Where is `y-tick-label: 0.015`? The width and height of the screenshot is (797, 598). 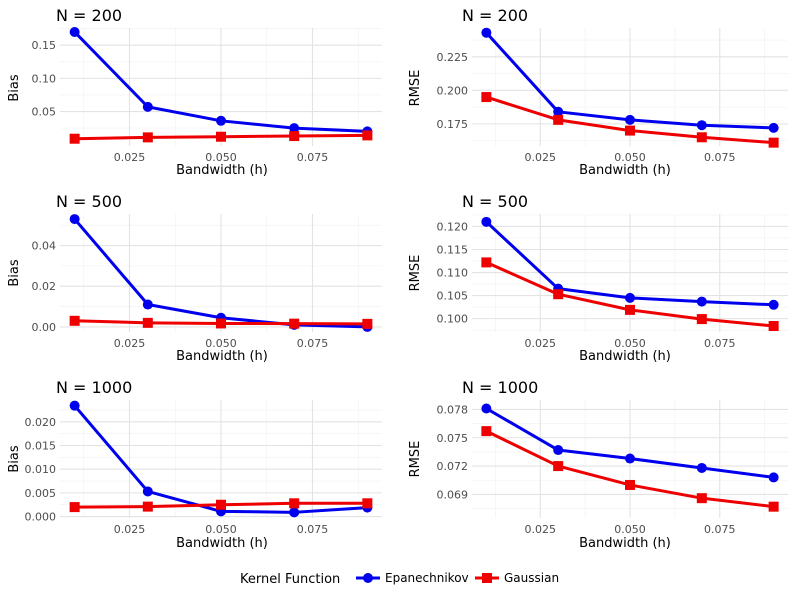
y-tick-label: 0.015 is located at coordinates (41, 445).